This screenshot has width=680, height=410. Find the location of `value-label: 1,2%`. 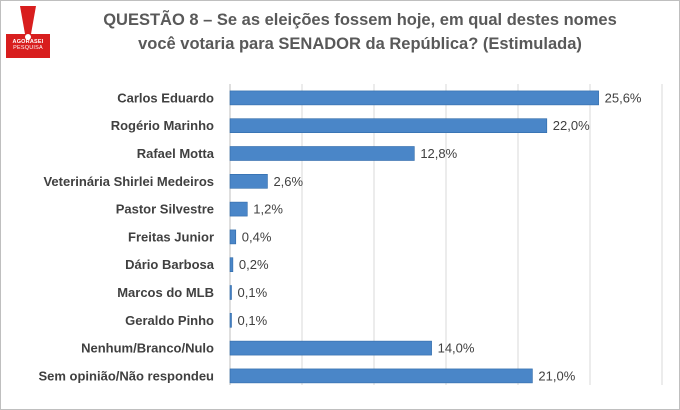

value-label: 1,2% is located at coordinates (268, 209).